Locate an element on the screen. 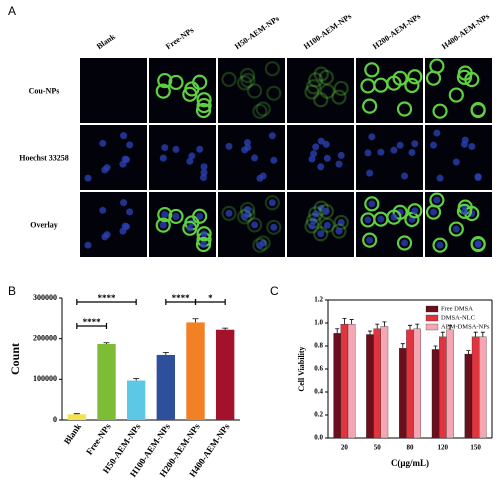 Image resolution: width=500 pixels, height=500 pixels. legend-label: Free DMSA is located at coordinates (457, 308).